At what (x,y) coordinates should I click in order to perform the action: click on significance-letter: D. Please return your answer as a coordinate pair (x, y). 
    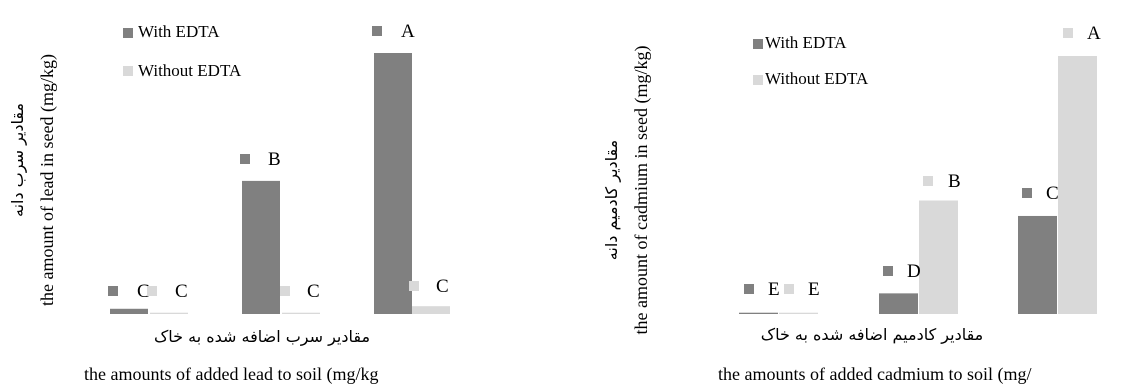
    Looking at the image, I should click on (914, 271).